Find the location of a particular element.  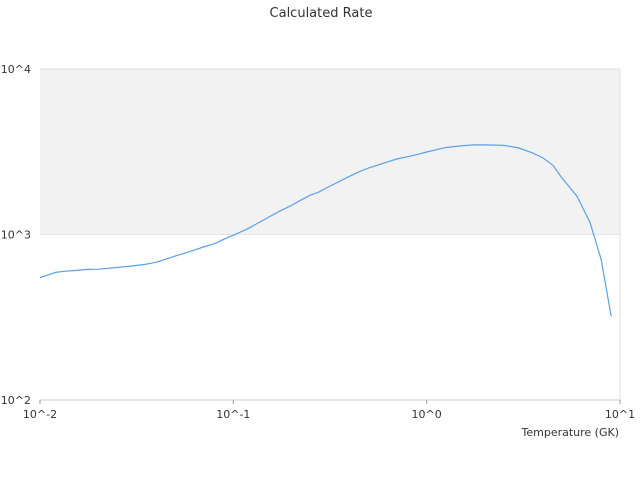

x-tick-label: 10^-2 is located at coordinates (40, 414).